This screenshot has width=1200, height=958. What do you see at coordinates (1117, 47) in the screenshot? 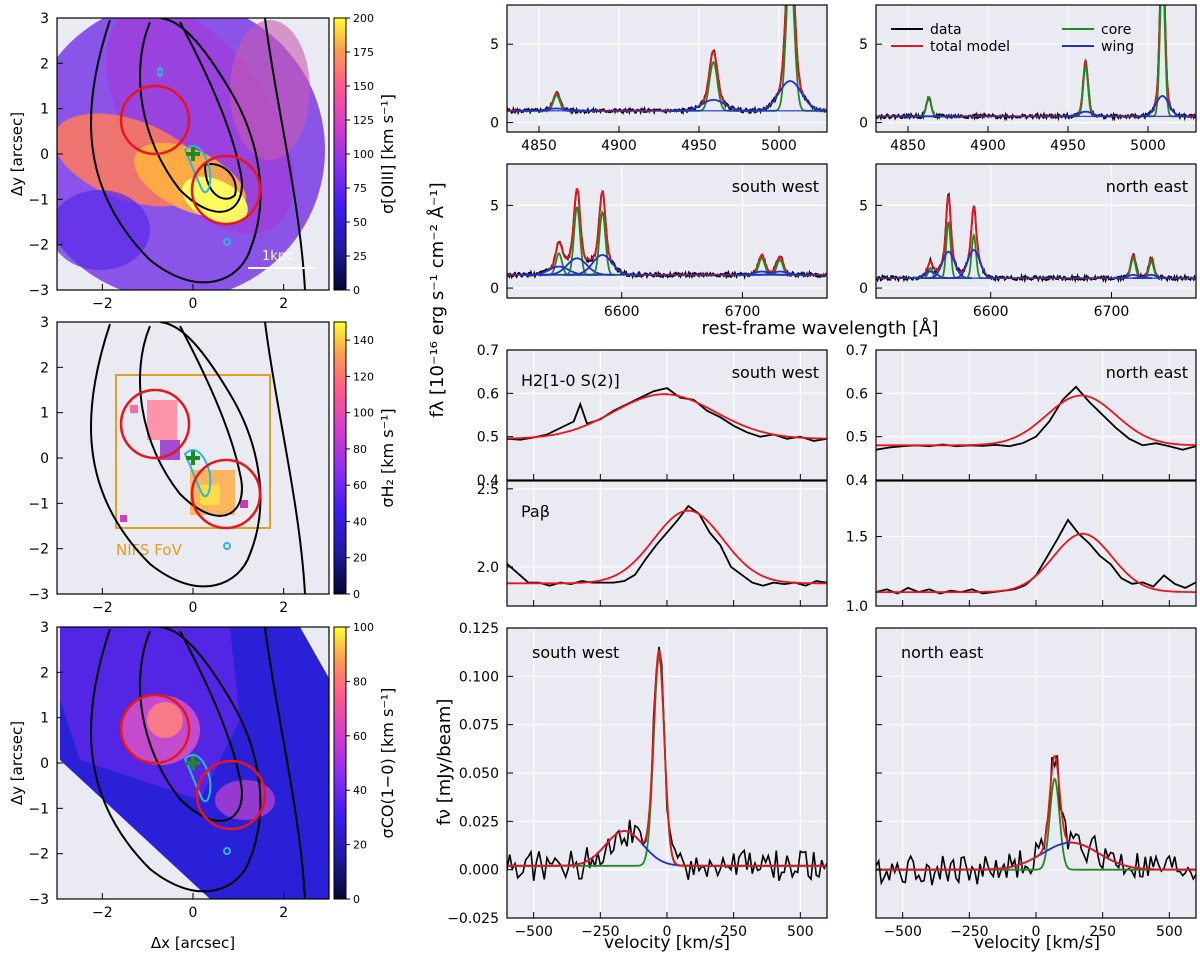
I see `legend-wing-label: wing` at bounding box center [1117, 47].